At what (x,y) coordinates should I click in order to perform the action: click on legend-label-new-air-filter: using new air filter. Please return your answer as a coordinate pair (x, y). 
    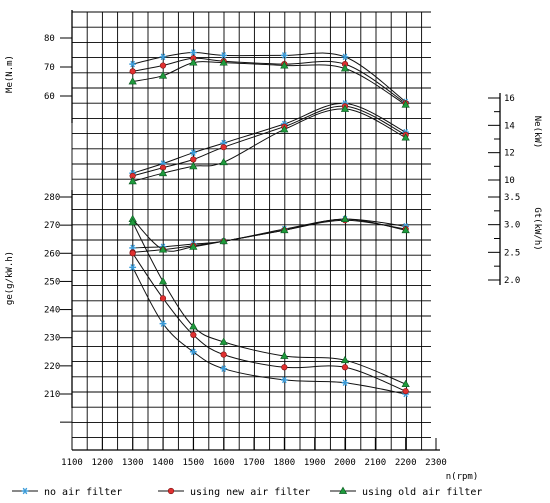
    Looking at the image, I should click on (250, 492).